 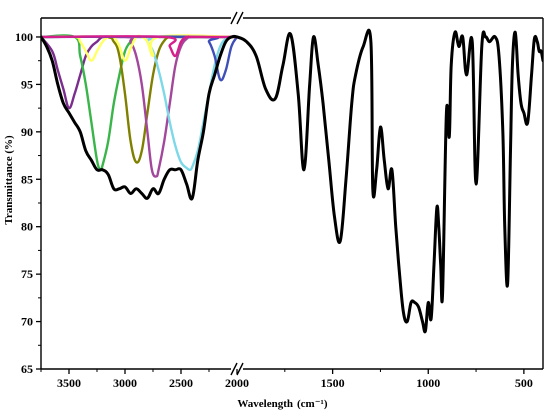 What do you see at coordinates (286, 379) in the screenshot?
I see `x-axis-ticks: 3500 3000 2500 2000 1500 1000 500` at bounding box center [286, 379].